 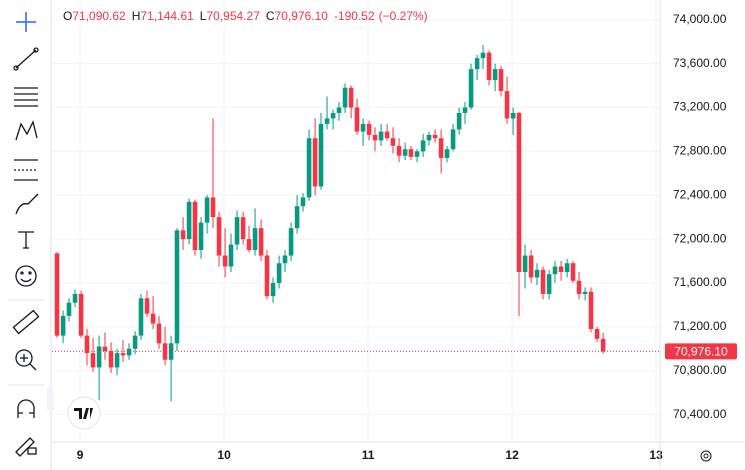 I want to click on ohlc-value: 71,090.62, so click(x=99, y=16).